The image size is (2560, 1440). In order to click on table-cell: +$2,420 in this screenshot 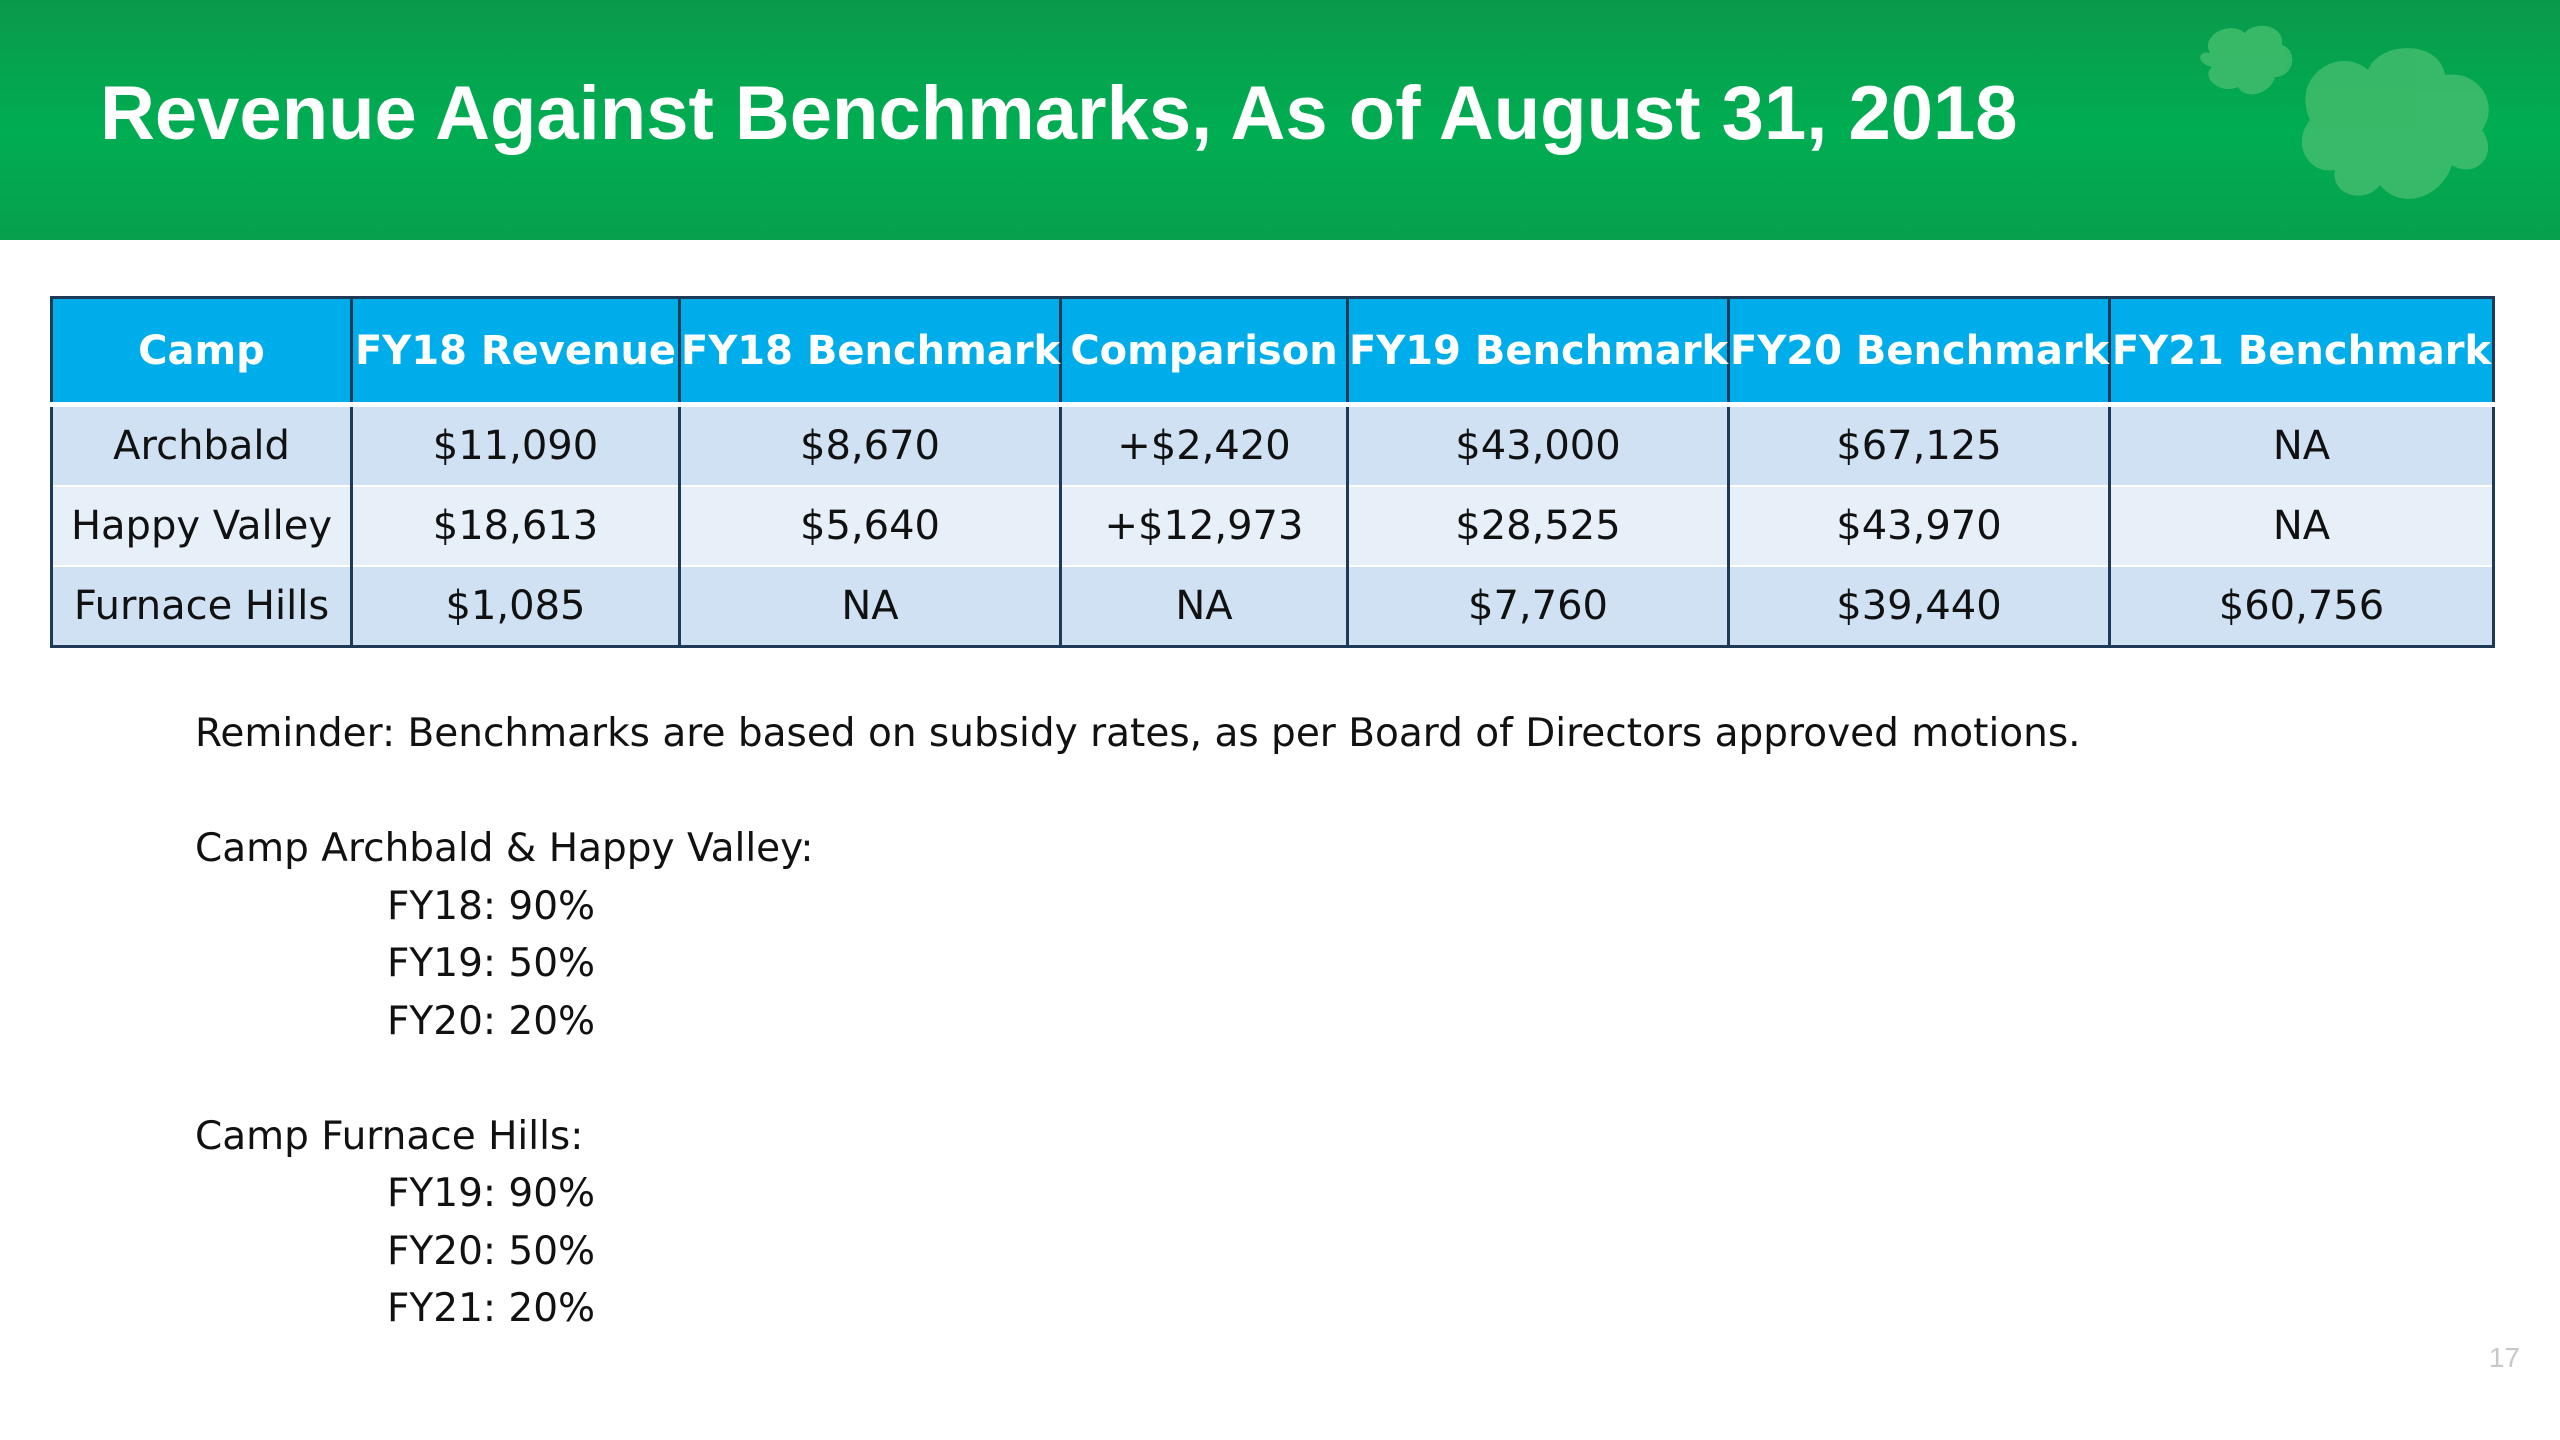, I will do `click(1203, 445)`.